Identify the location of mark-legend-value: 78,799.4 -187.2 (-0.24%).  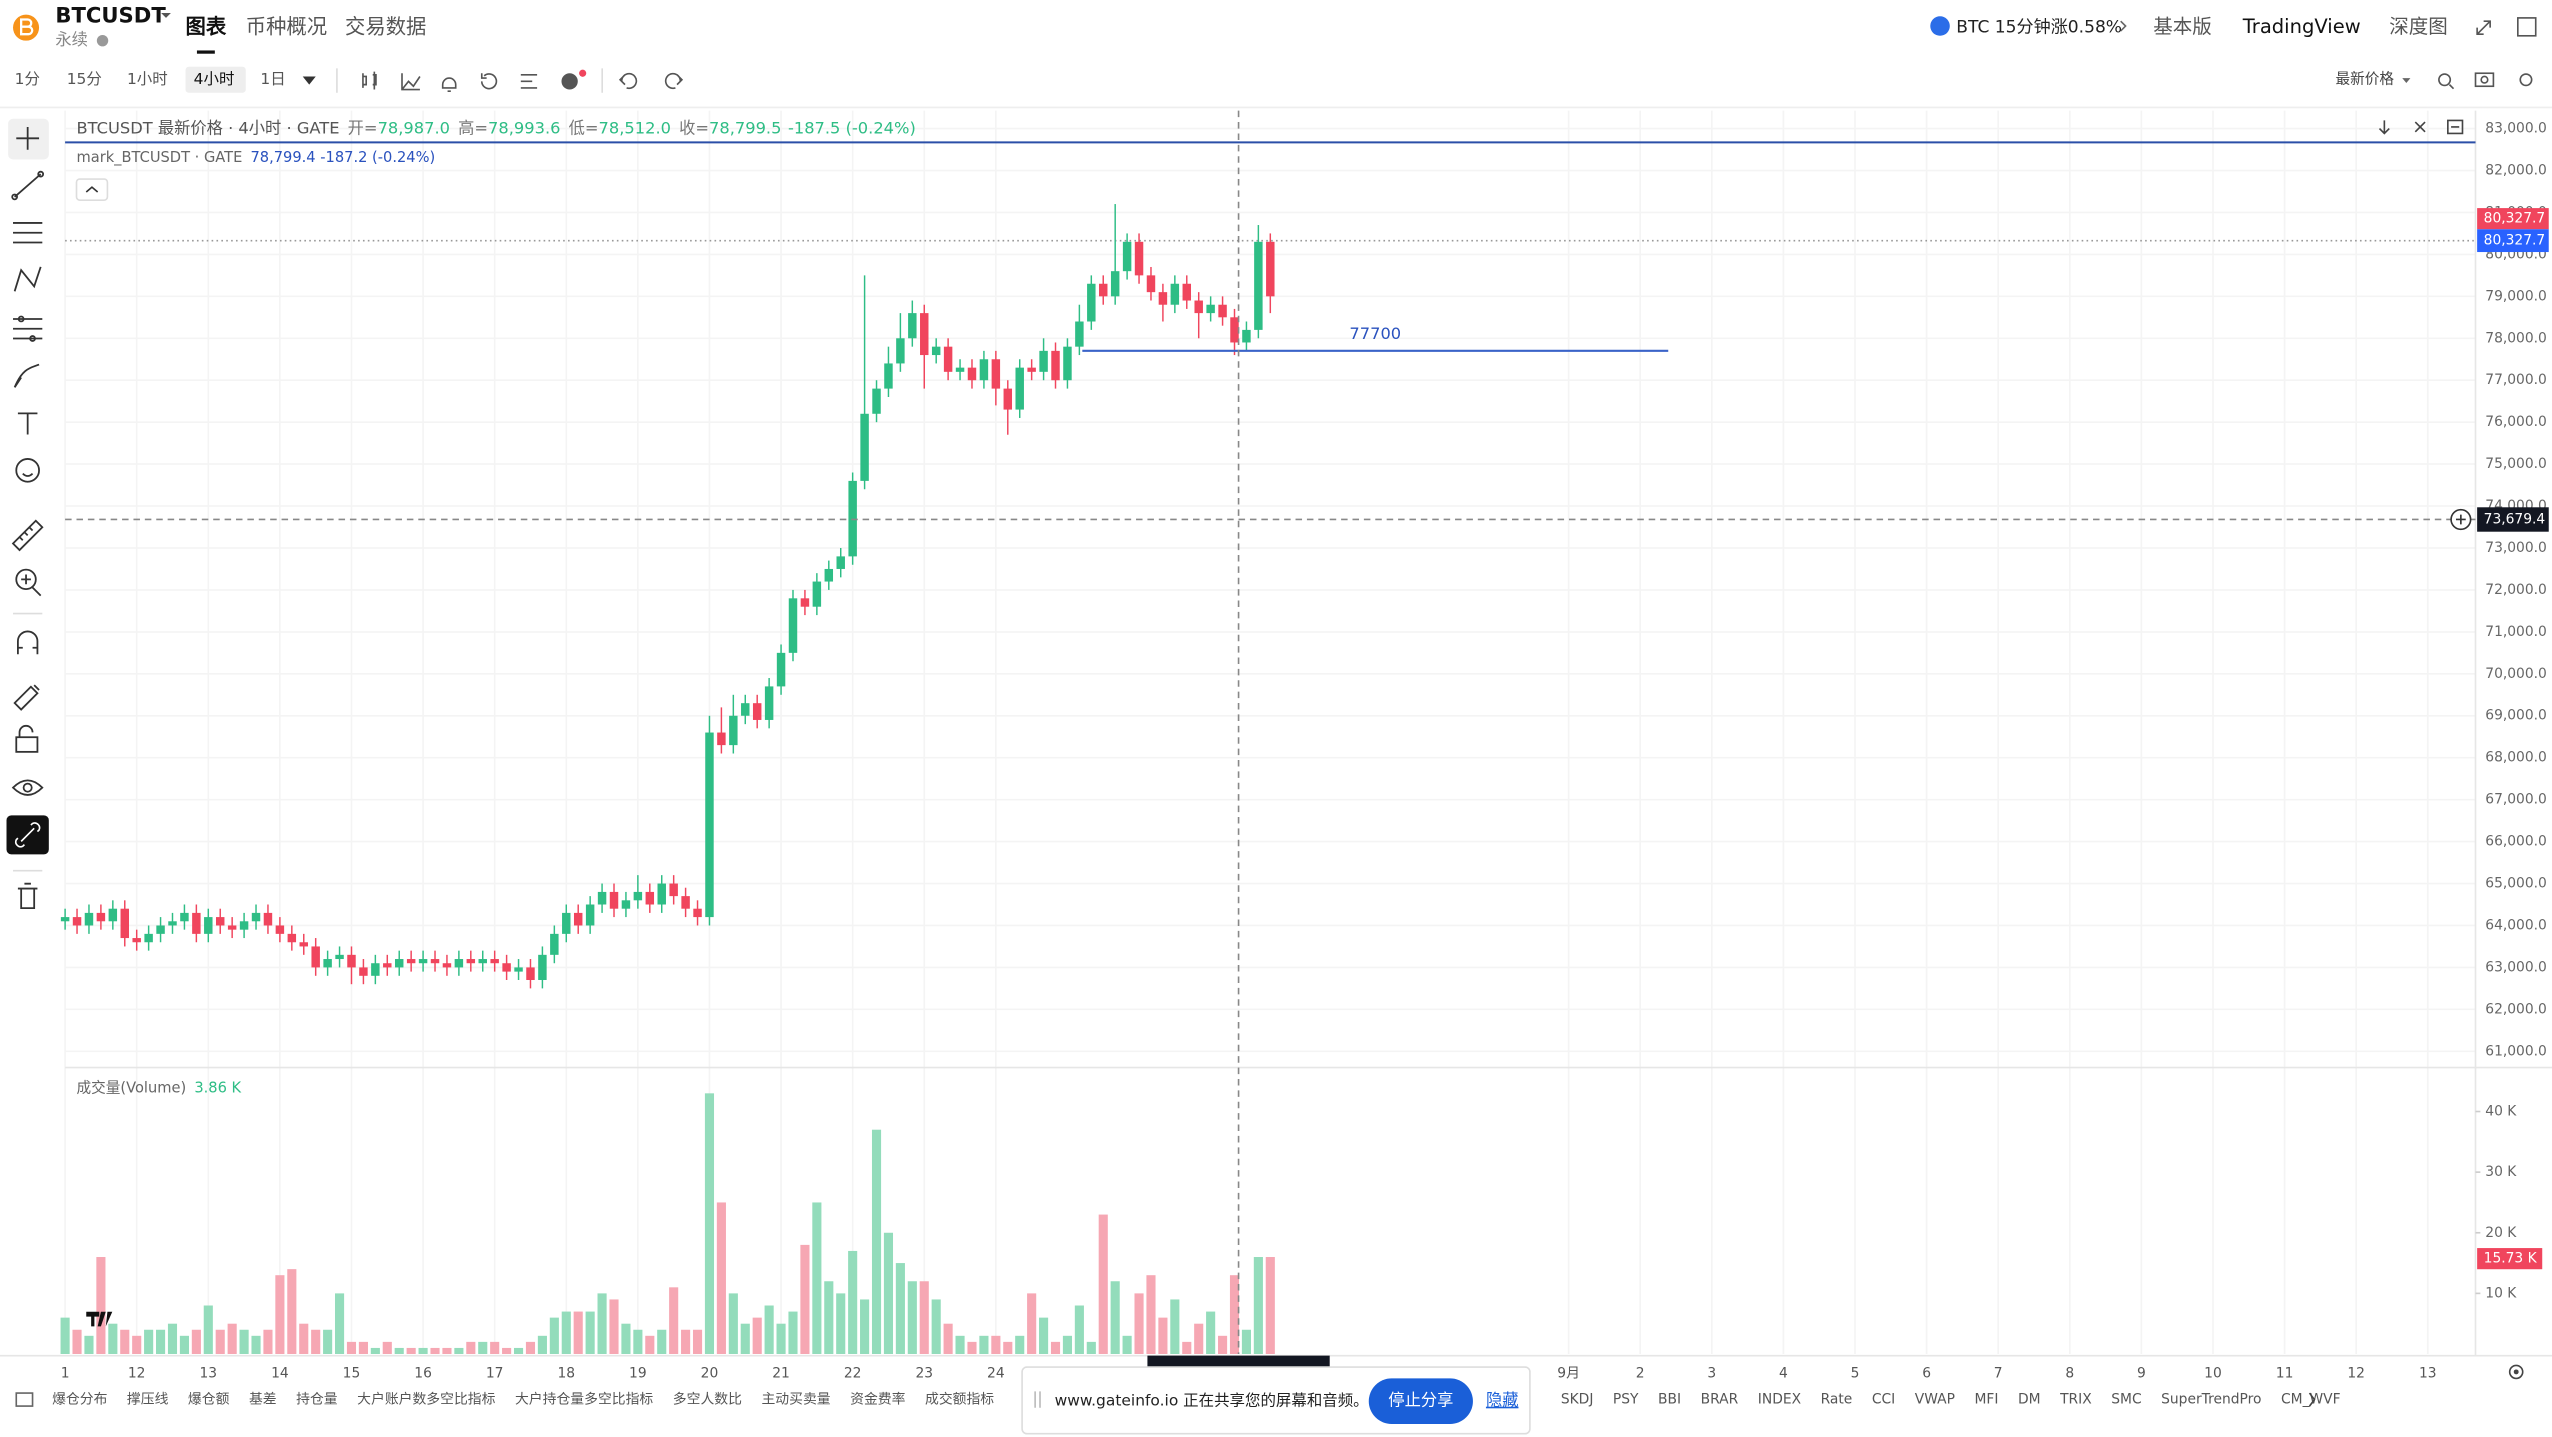
(342, 157).